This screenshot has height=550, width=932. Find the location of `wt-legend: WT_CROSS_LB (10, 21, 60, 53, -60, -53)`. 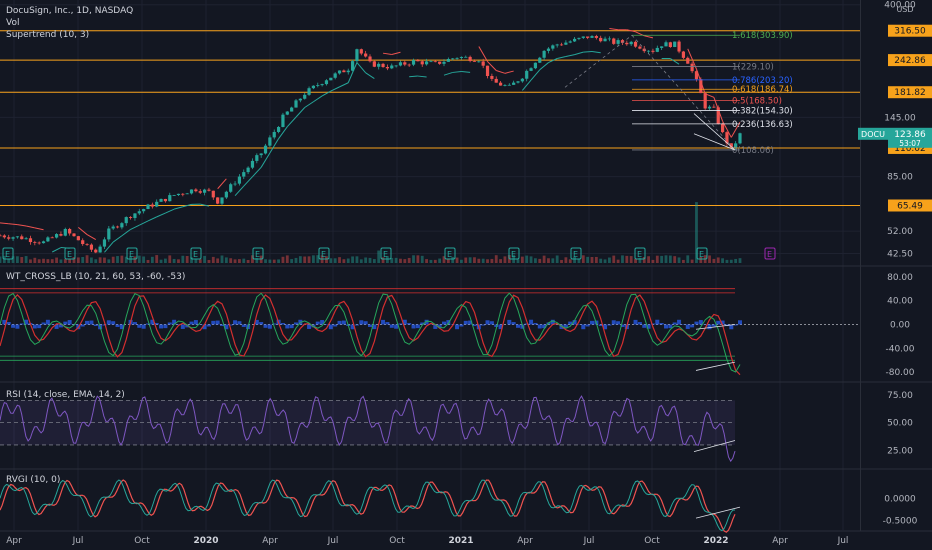

wt-legend: WT_CROSS_LB (10, 21, 60, 53, -60, -53) is located at coordinates (95, 277).